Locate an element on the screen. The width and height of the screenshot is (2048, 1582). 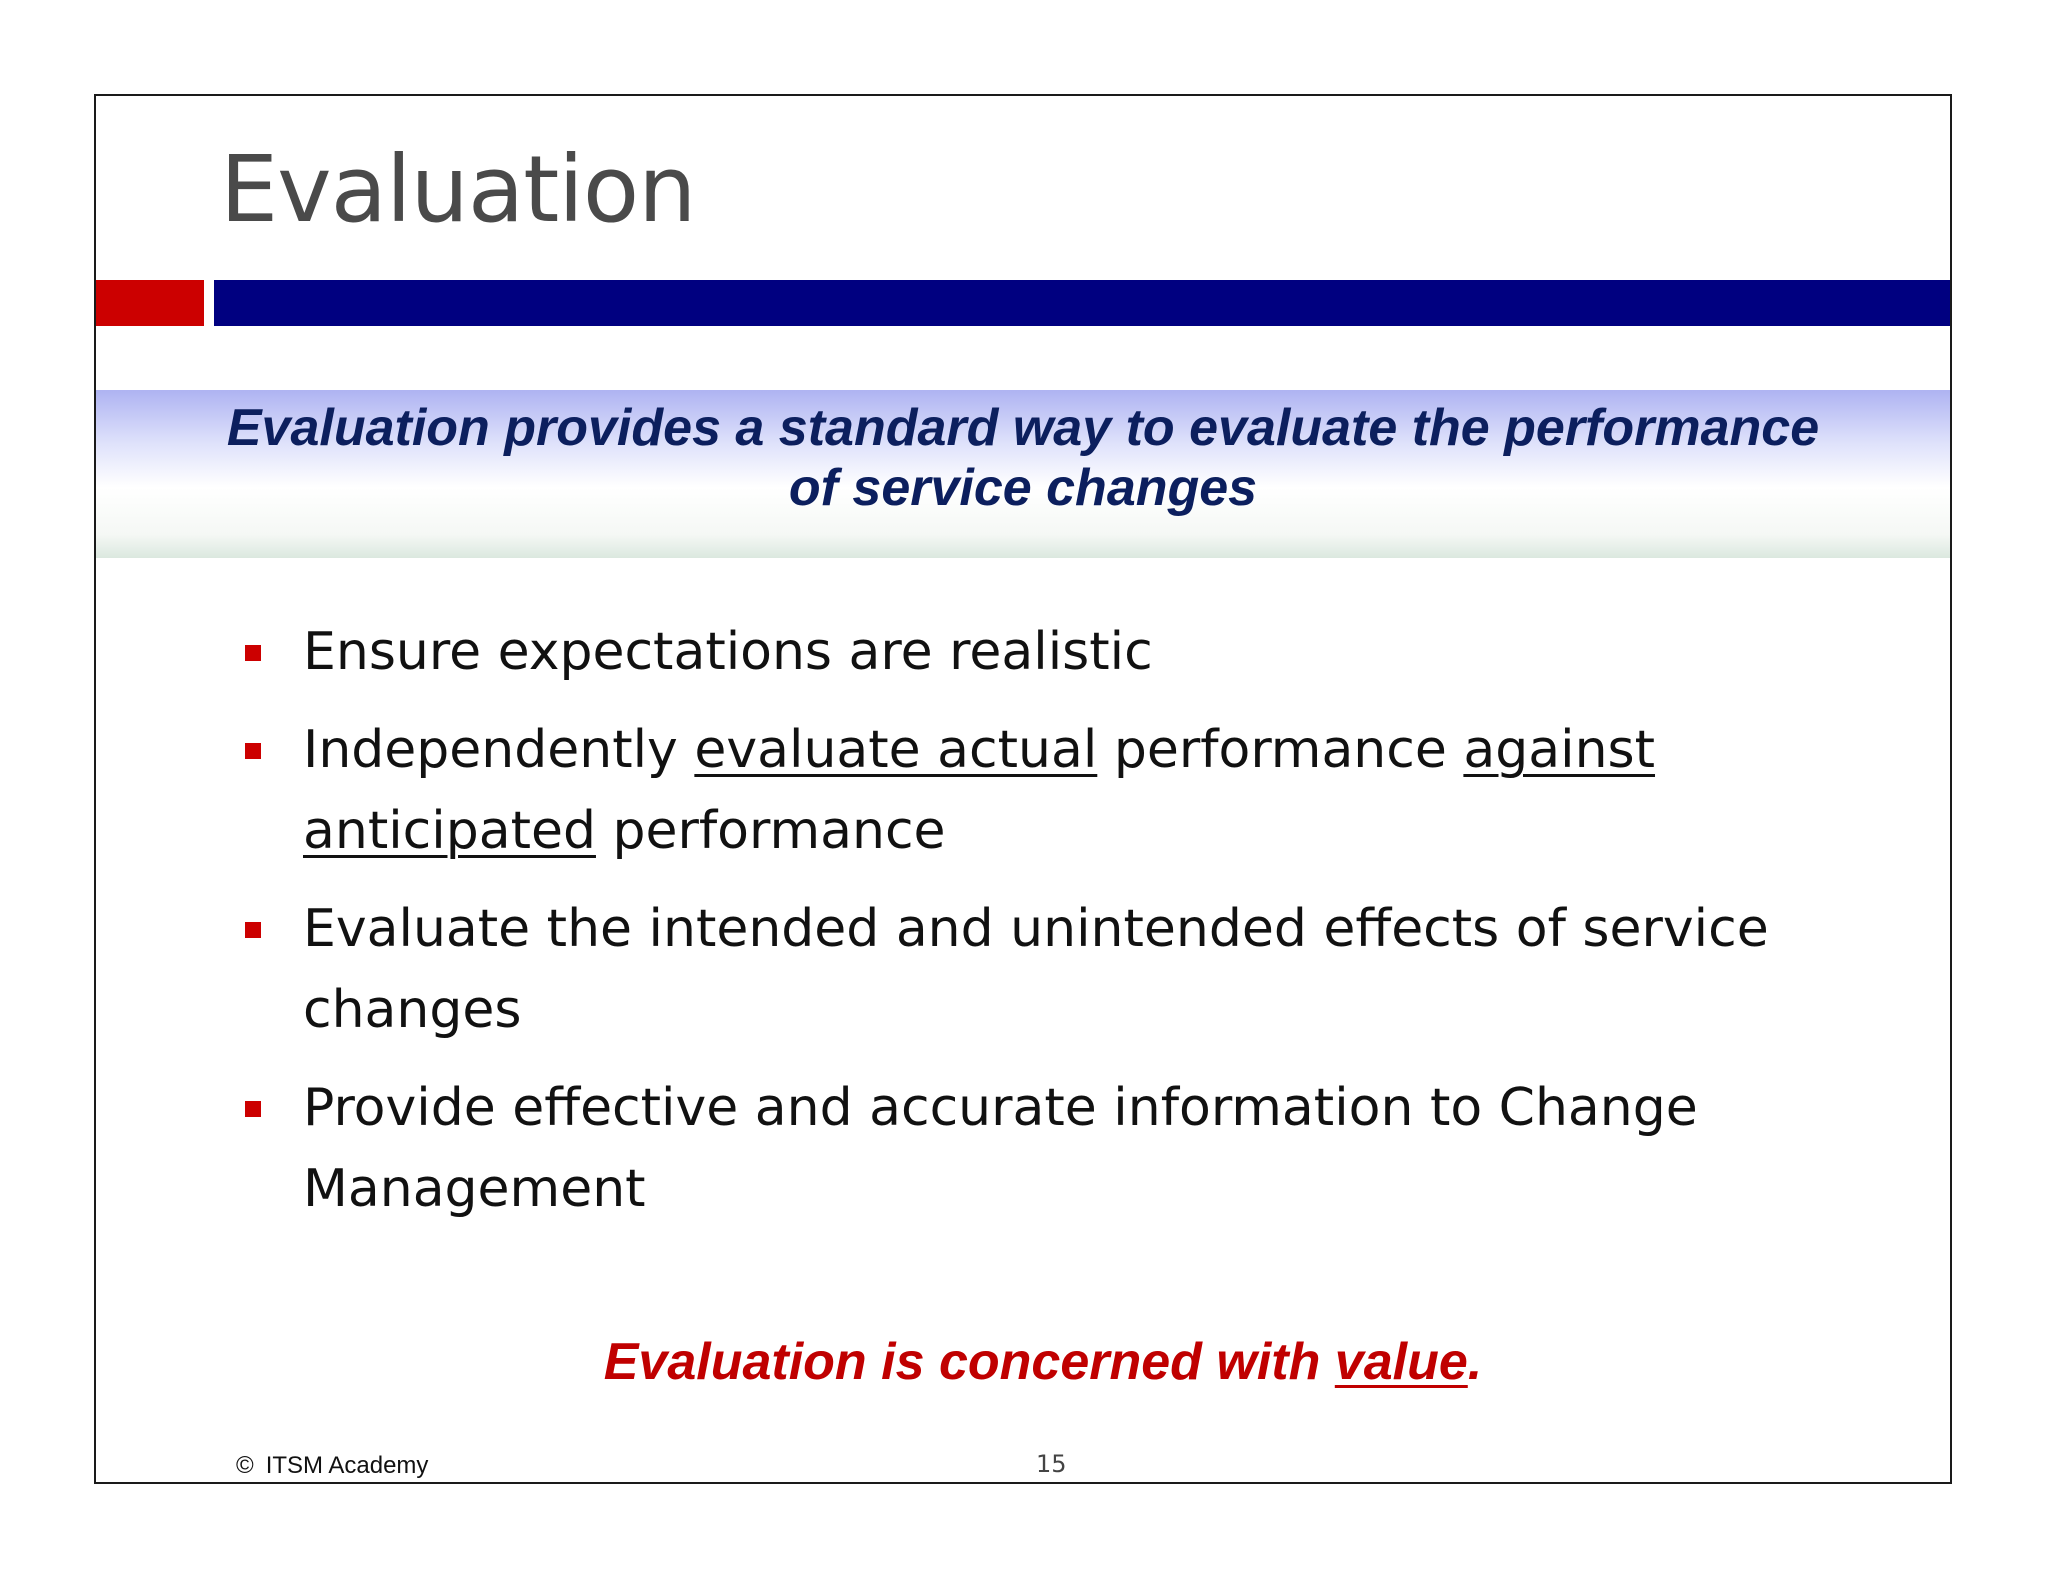
title-accent-blue-bar is located at coordinates (1082, 303).